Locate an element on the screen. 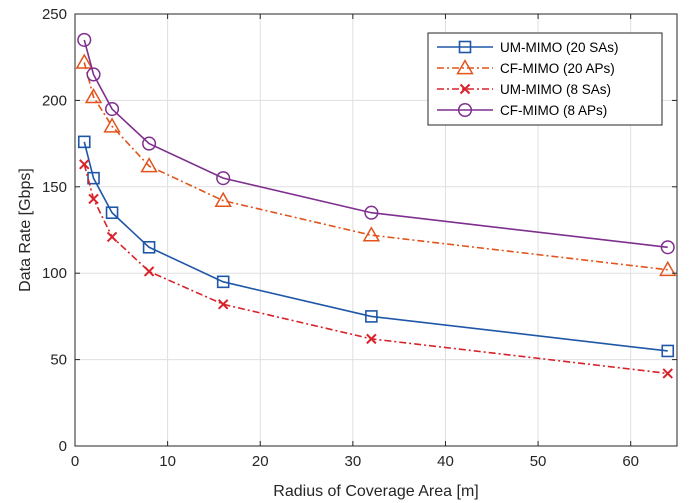 The image size is (691, 503). x-tick-label: 60 is located at coordinates (630, 461).